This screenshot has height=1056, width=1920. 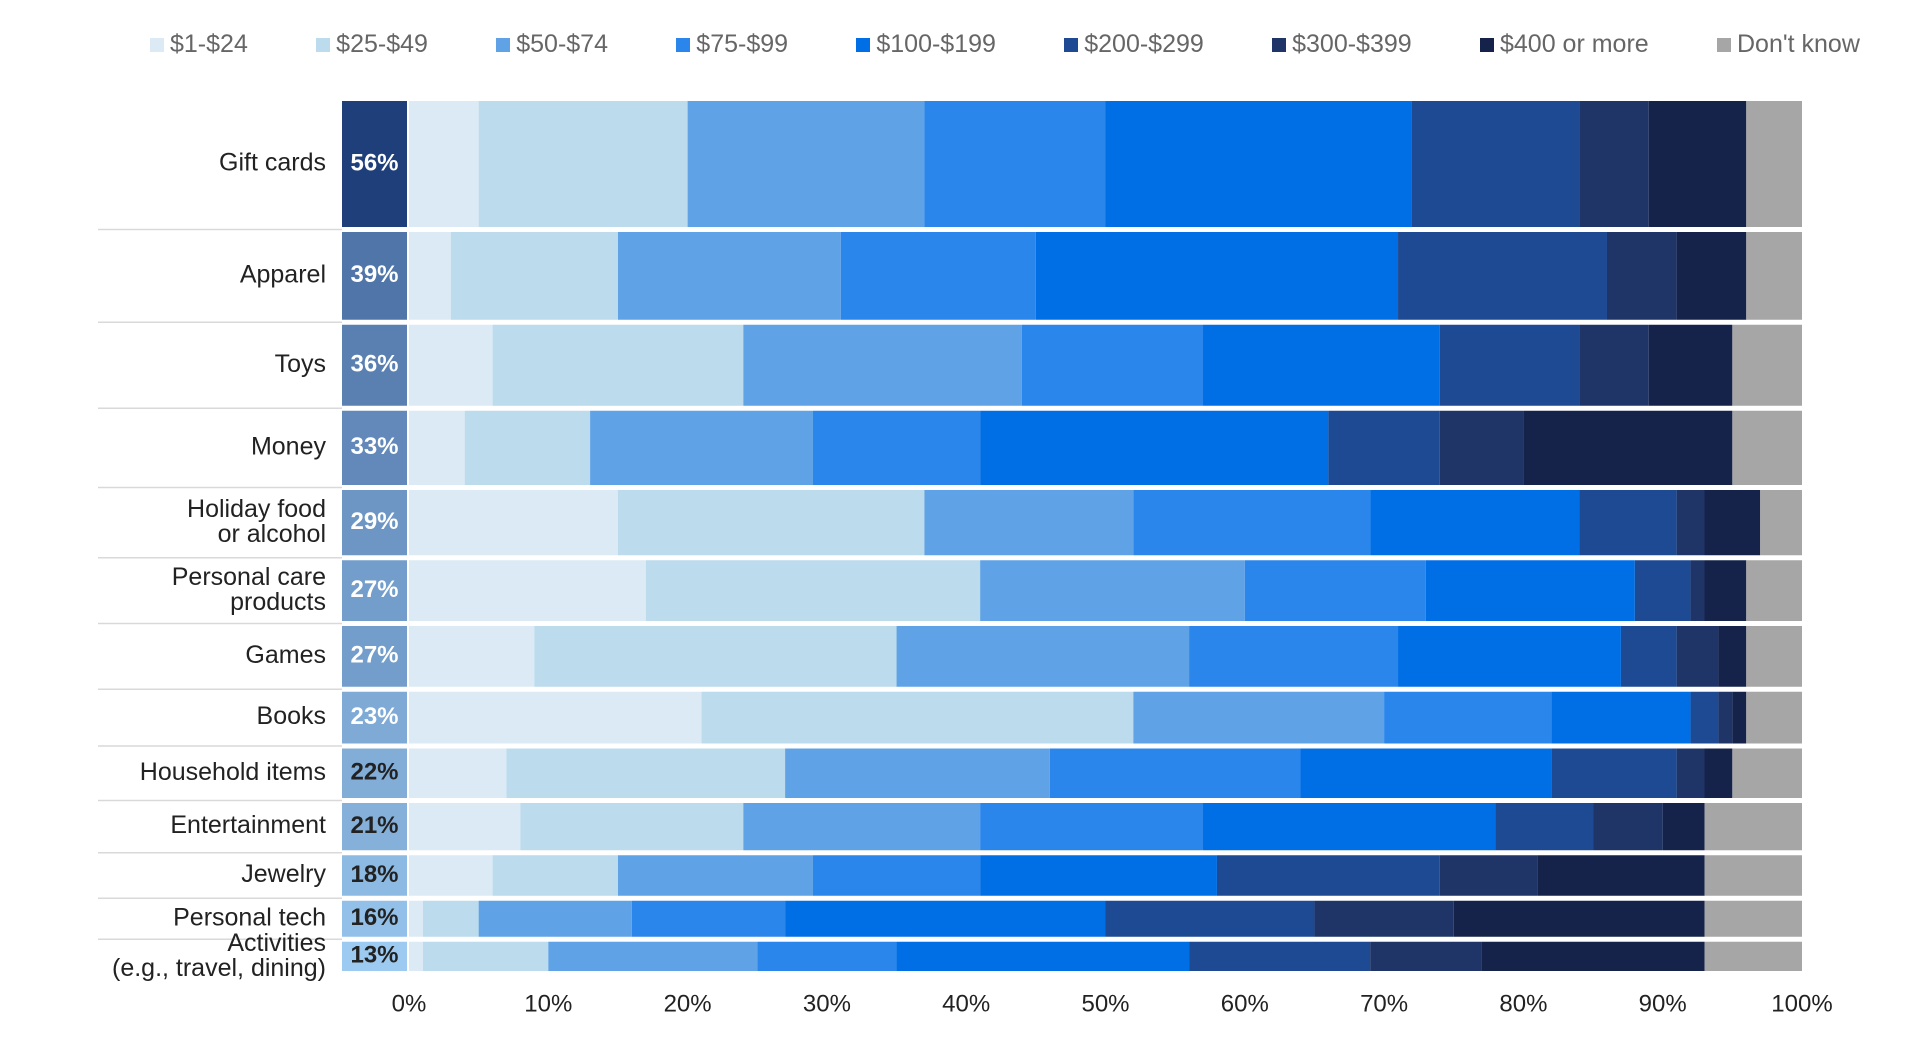 What do you see at coordinates (233, 772) in the screenshot?
I see `category-label: Household items` at bounding box center [233, 772].